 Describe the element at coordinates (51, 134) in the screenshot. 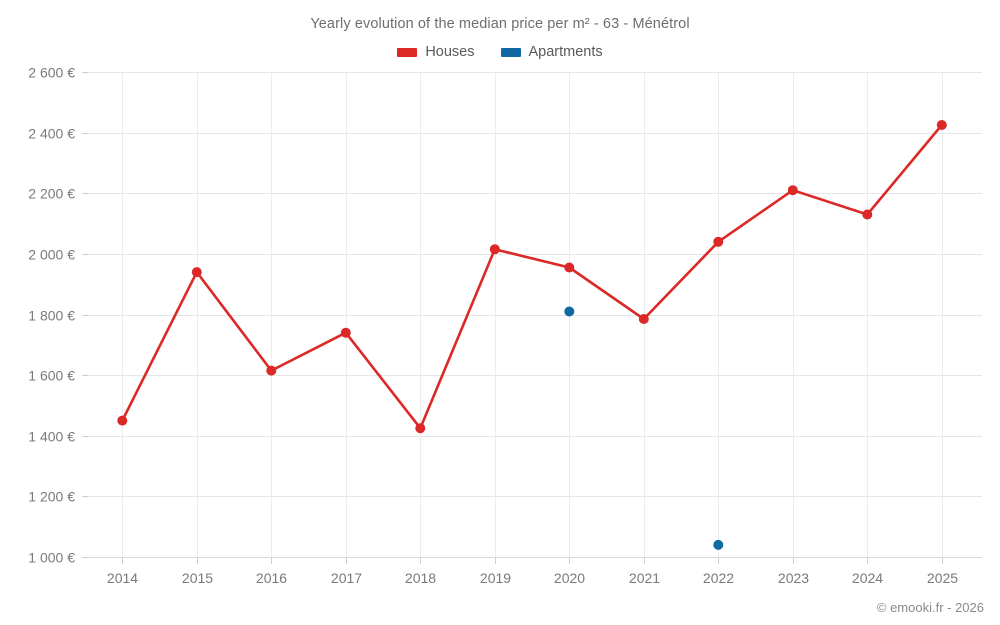

I see `y-tick-label: 2 400 €` at that location.